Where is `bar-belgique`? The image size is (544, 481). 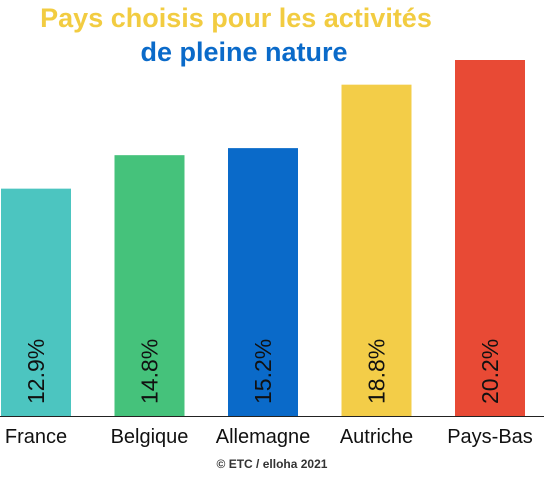 bar-belgique is located at coordinates (149, 285).